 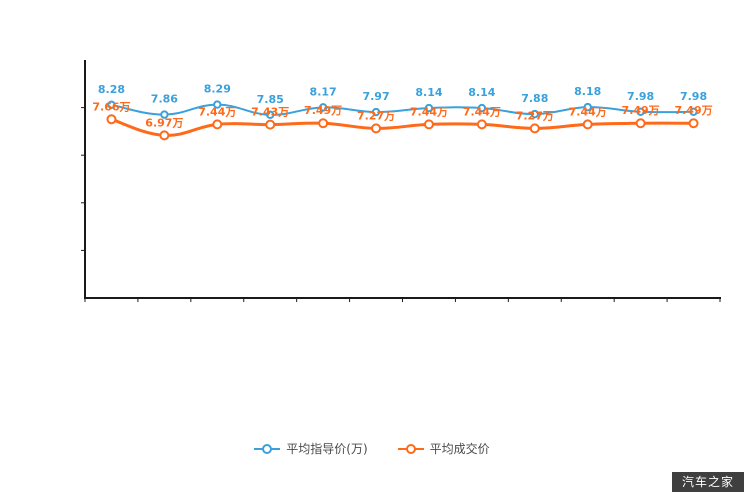 What do you see at coordinates (267, 448) in the screenshot?
I see `legend-marker-guide-price-icon` at bounding box center [267, 448].